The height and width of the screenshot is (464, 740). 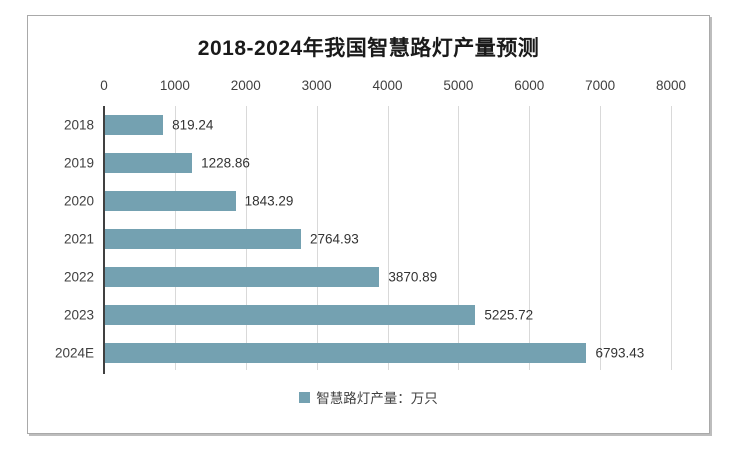 What do you see at coordinates (367, 163) in the screenshot?
I see `bar-row: 2019 1228.86` at bounding box center [367, 163].